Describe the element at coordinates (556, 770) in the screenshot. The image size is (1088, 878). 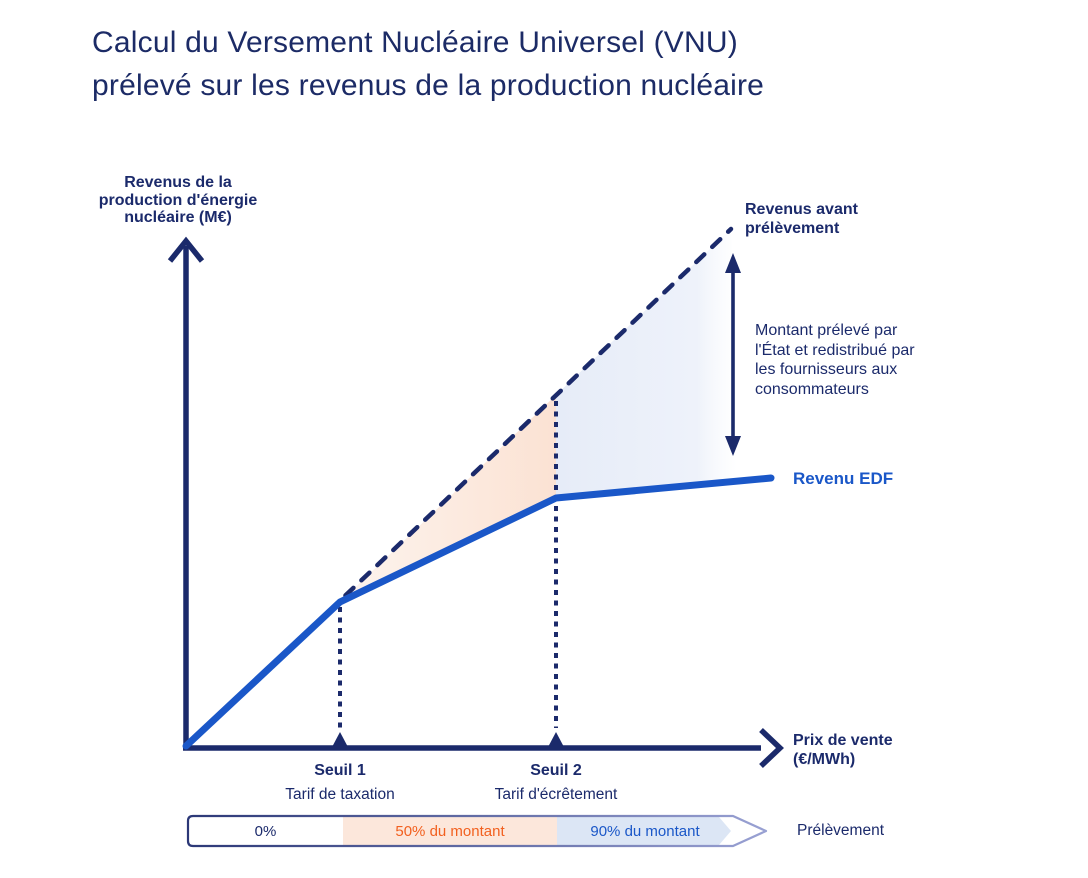
I see `seuil2-label: Seuil 2` at that location.